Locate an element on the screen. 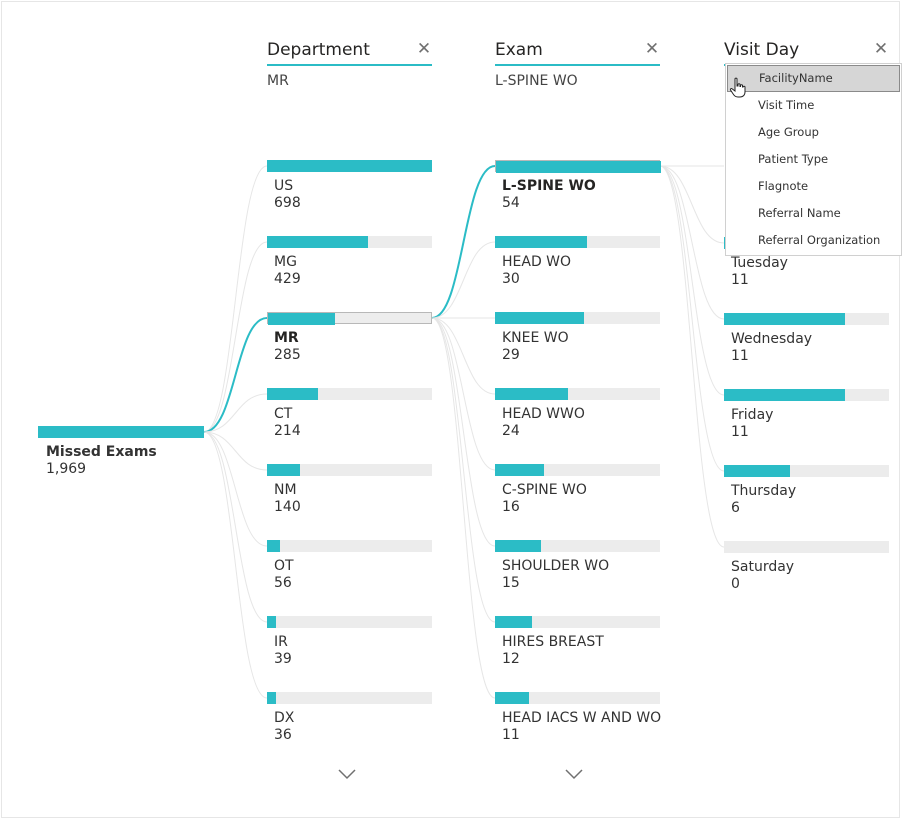 This screenshot has height=821, width=903. exam-label: C-SPINE WO is located at coordinates (544, 490).